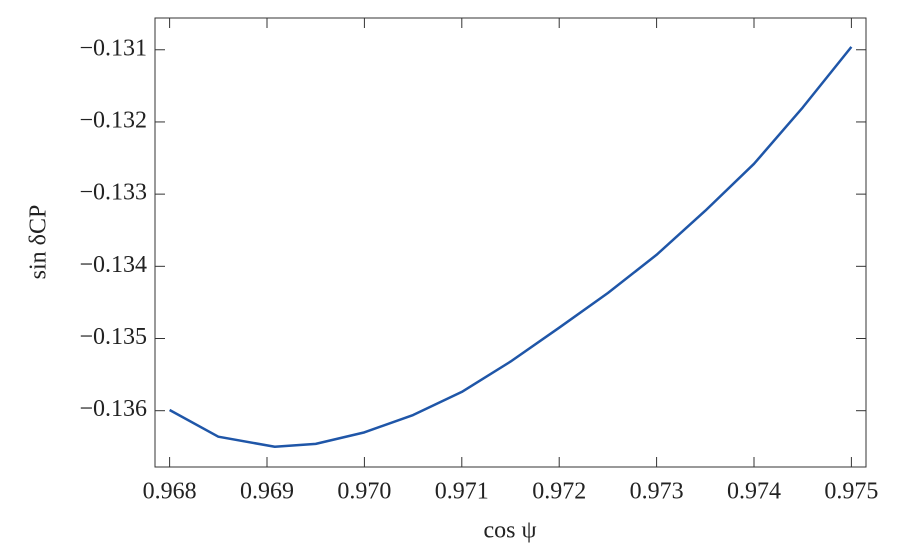  What do you see at coordinates (851, 492) in the screenshot?
I see `x-tick-label: 0.975` at bounding box center [851, 492].